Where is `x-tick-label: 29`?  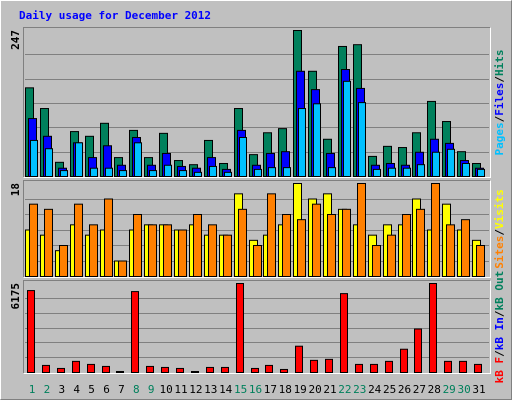 x-tick-label: 29 is located at coordinates (449, 389).